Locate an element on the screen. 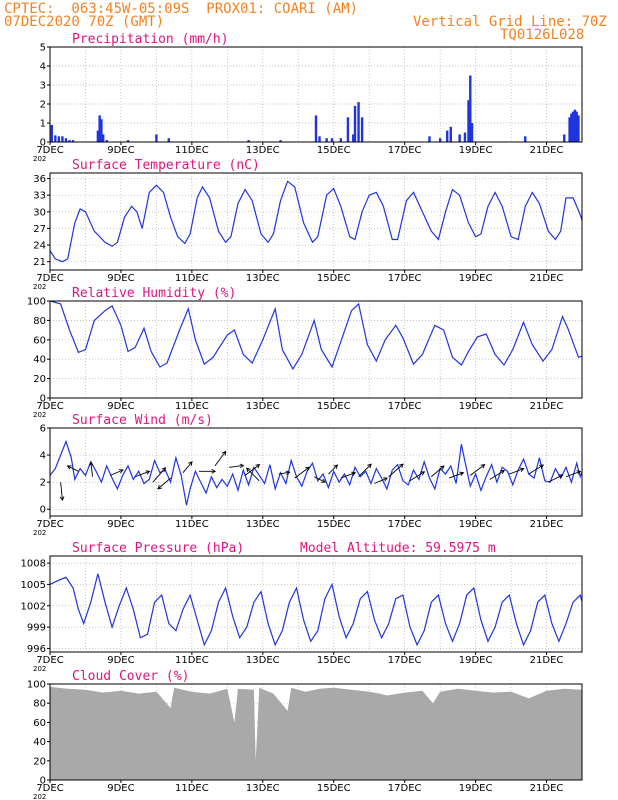 The width and height of the screenshot is (618, 800). wind-line is located at coordinates (316, 472).